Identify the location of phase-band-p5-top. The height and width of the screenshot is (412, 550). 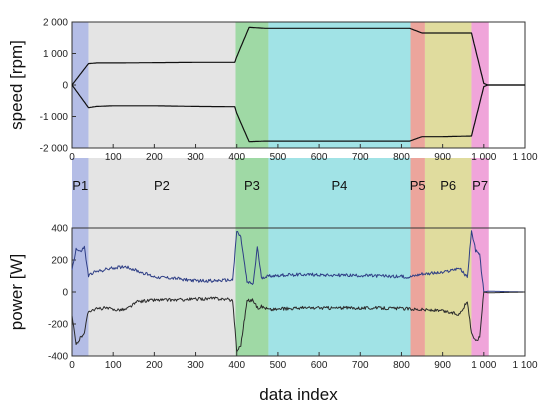
(417, 85).